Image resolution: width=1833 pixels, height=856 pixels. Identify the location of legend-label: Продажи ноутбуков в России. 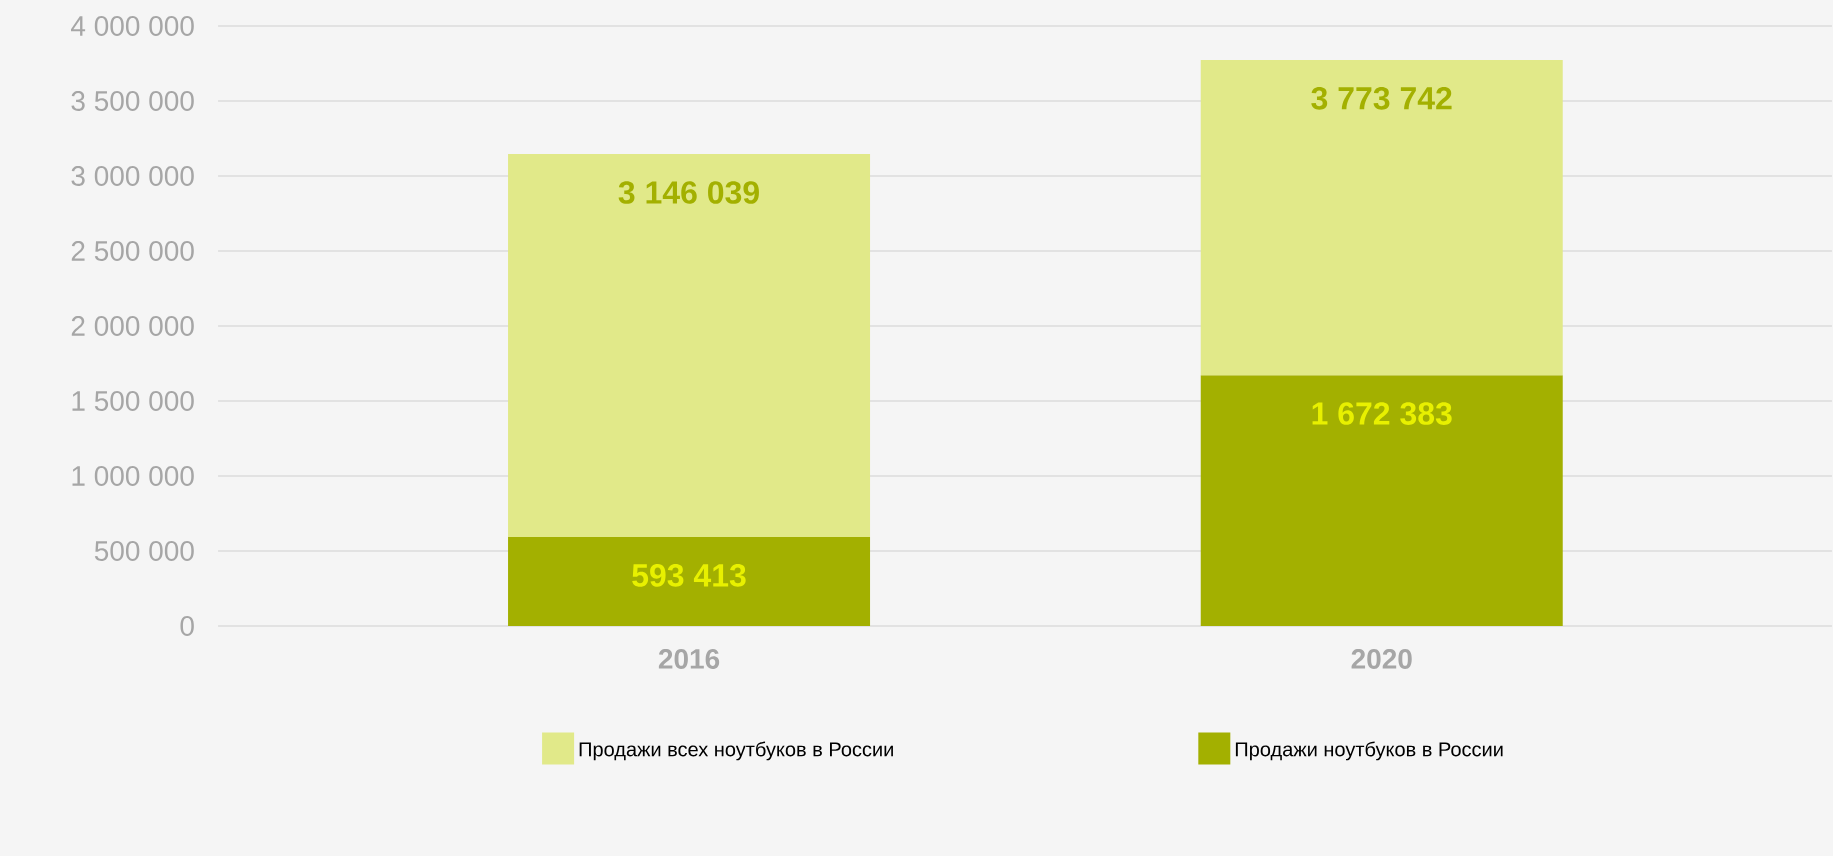
(1369, 751).